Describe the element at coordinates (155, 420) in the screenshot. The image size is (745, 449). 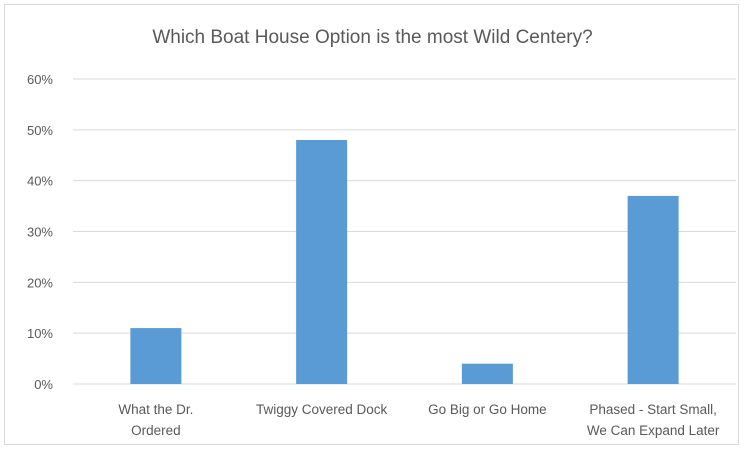
I see `x-category-label: What the Dr. Ordered` at that location.